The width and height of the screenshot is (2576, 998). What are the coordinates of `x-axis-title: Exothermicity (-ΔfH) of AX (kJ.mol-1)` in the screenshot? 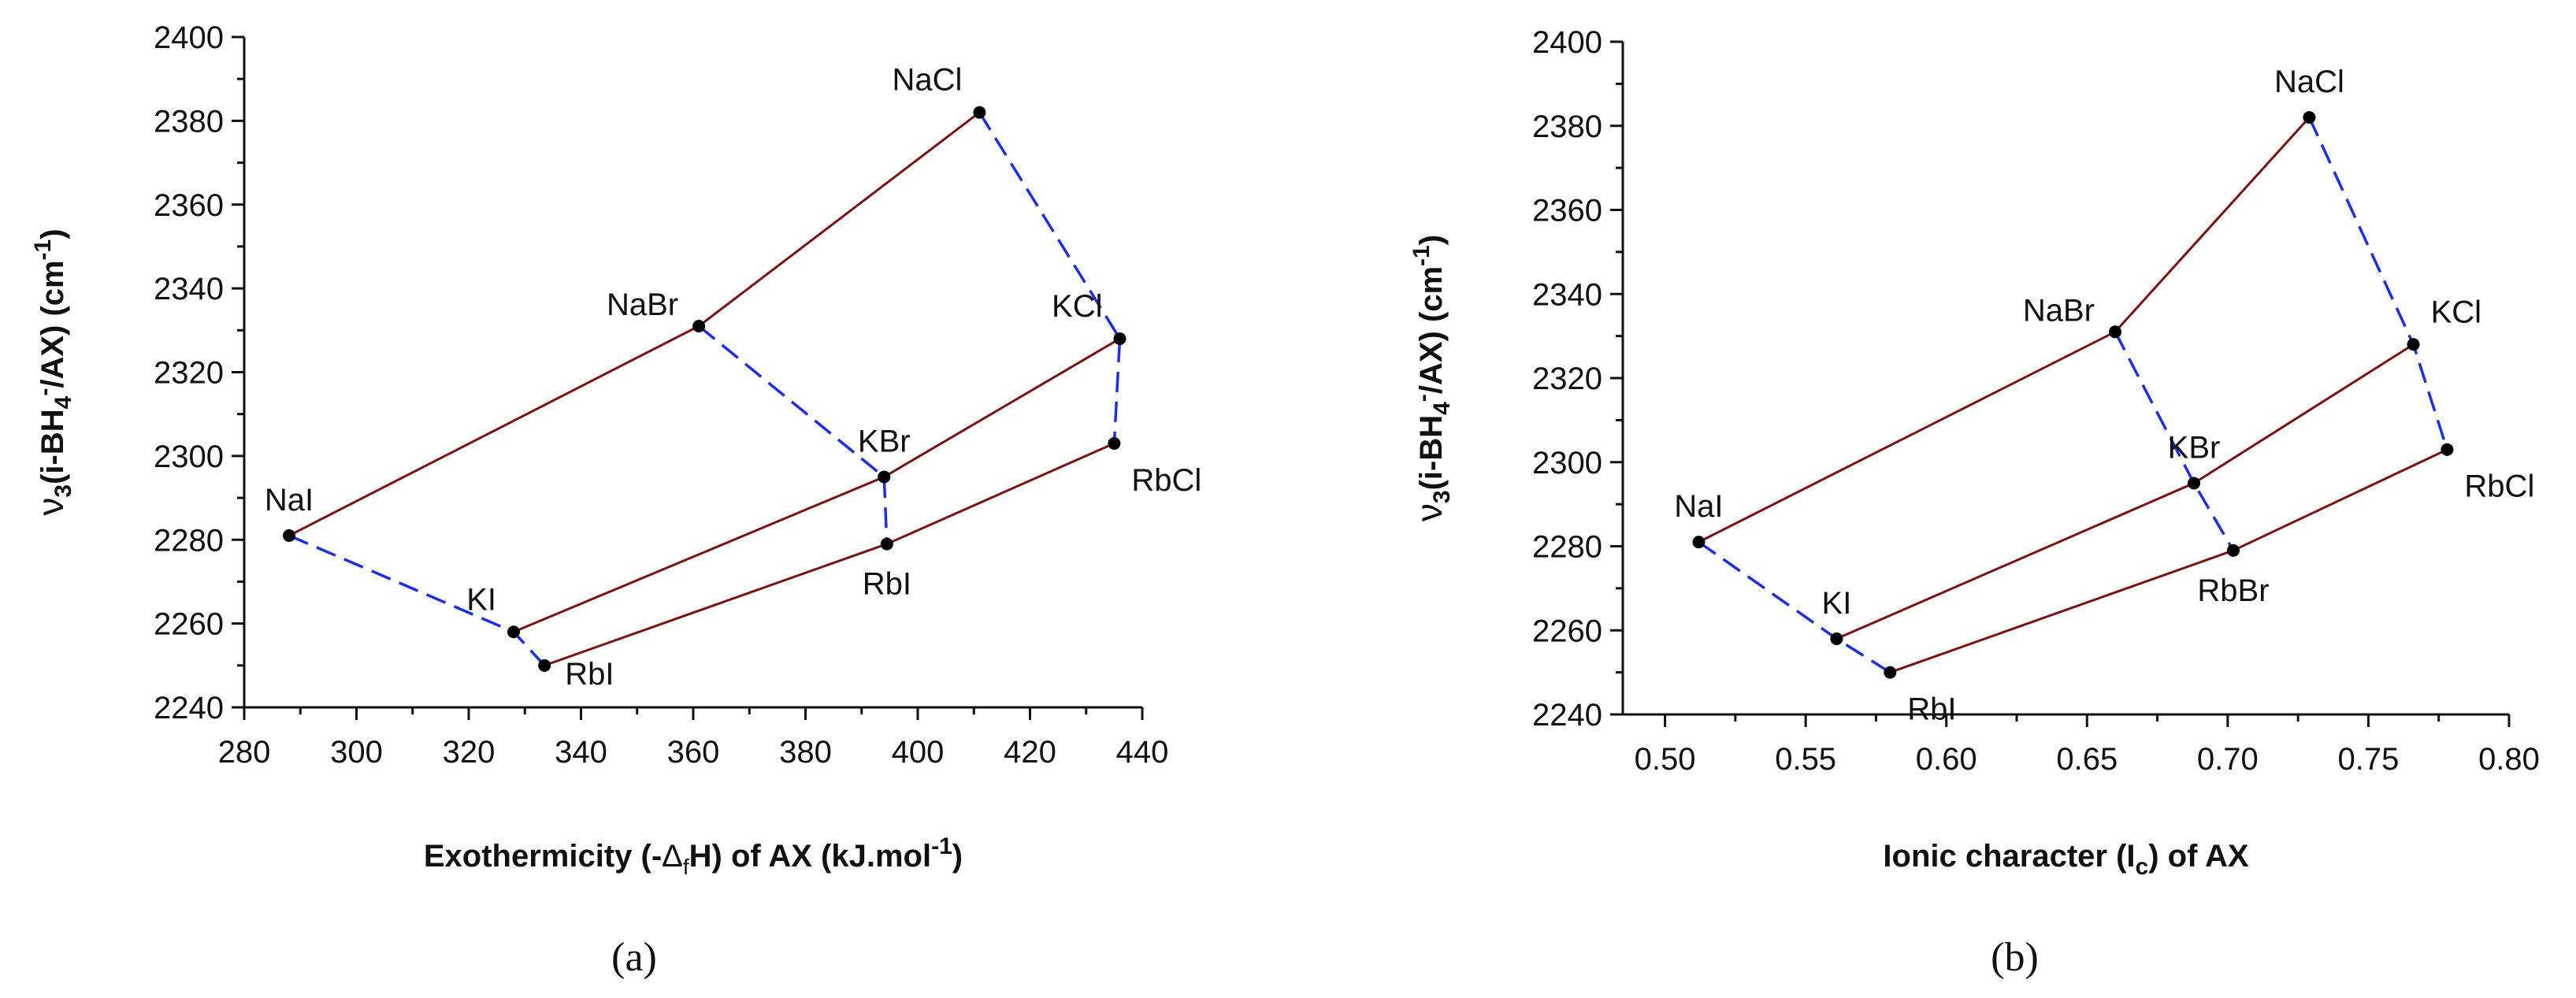 It's located at (693, 856).